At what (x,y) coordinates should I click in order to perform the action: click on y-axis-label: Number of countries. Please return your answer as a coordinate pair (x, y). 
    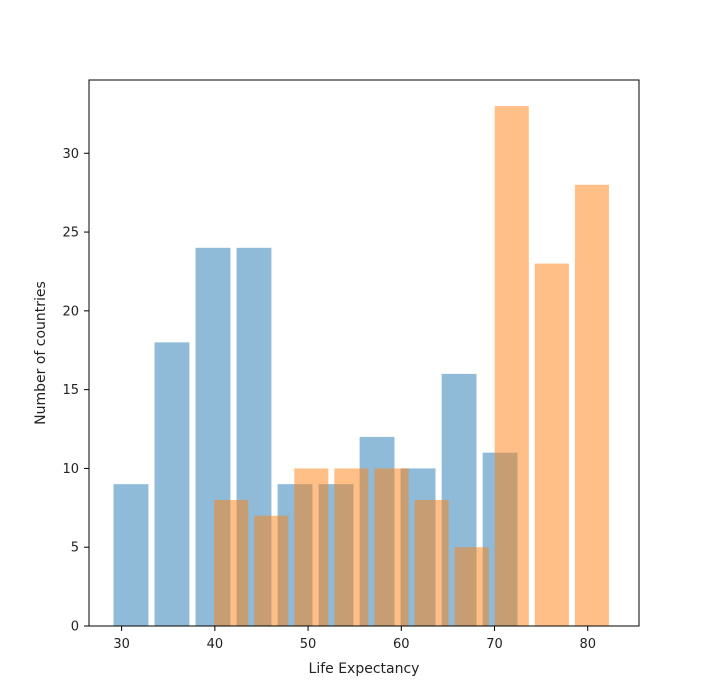
    Looking at the image, I should click on (41, 353).